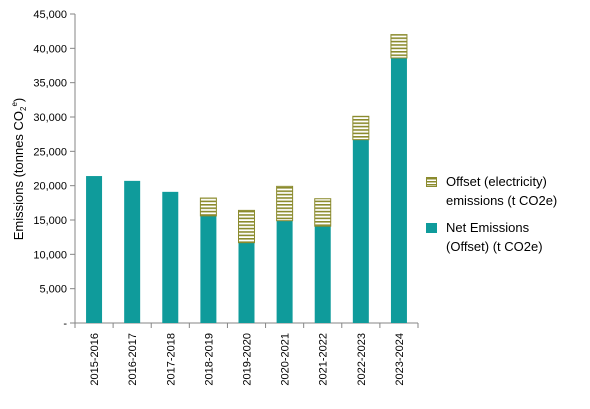 This screenshot has width=590, height=409. Describe the element at coordinates (431, 228) in the screenshot. I see `legend-swatch-net` at that location.